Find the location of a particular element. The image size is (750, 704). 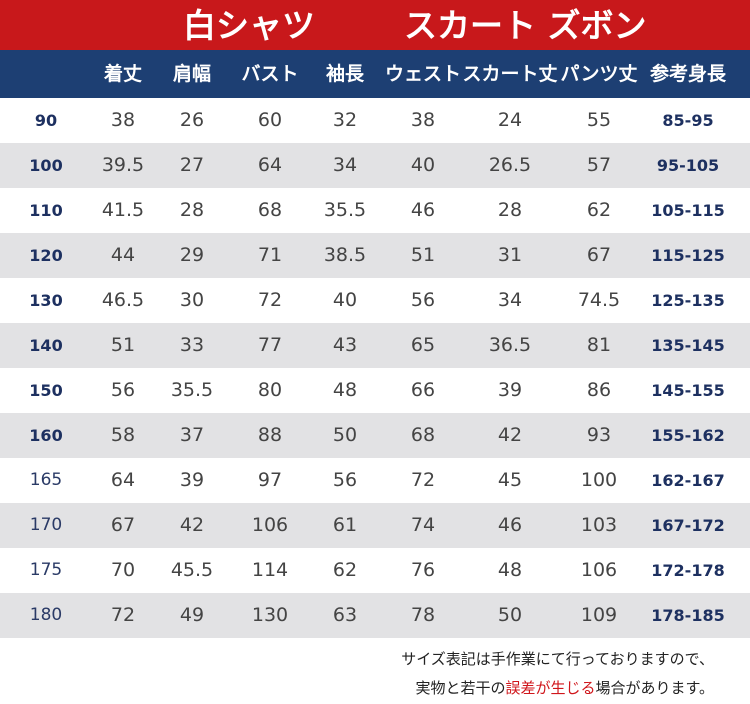

cell-bust: 72 is located at coordinates (270, 300).